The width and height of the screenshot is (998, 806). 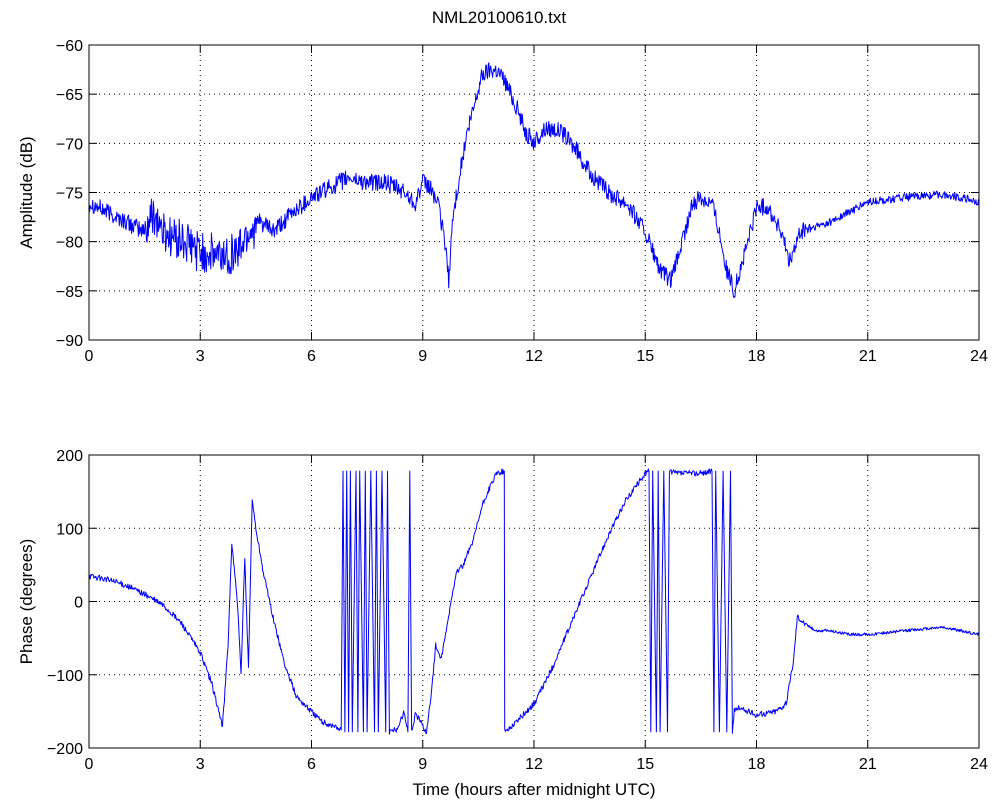 What do you see at coordinates (69, 144) in the screenshot?
I see `y-tick-label: −70` at bounding box center [69, 144].